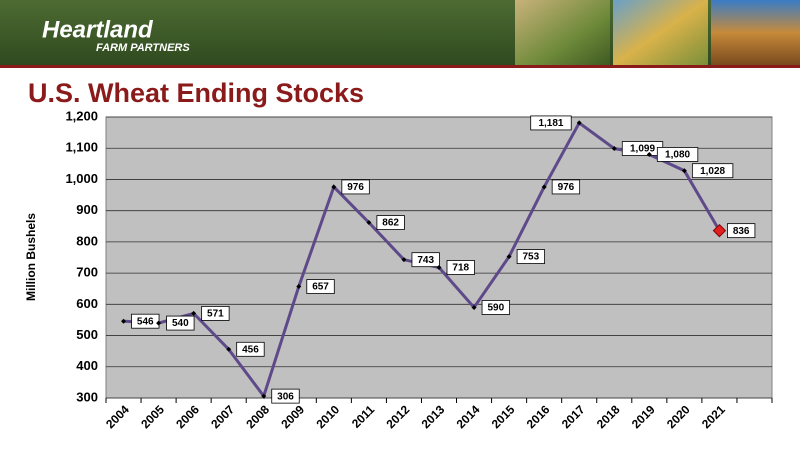 The image size is (800, 450). What do you see at coordinates (292, 416) in the screenshot?
I see `x-tick-label: 2009` at bounding box center [292, 416].